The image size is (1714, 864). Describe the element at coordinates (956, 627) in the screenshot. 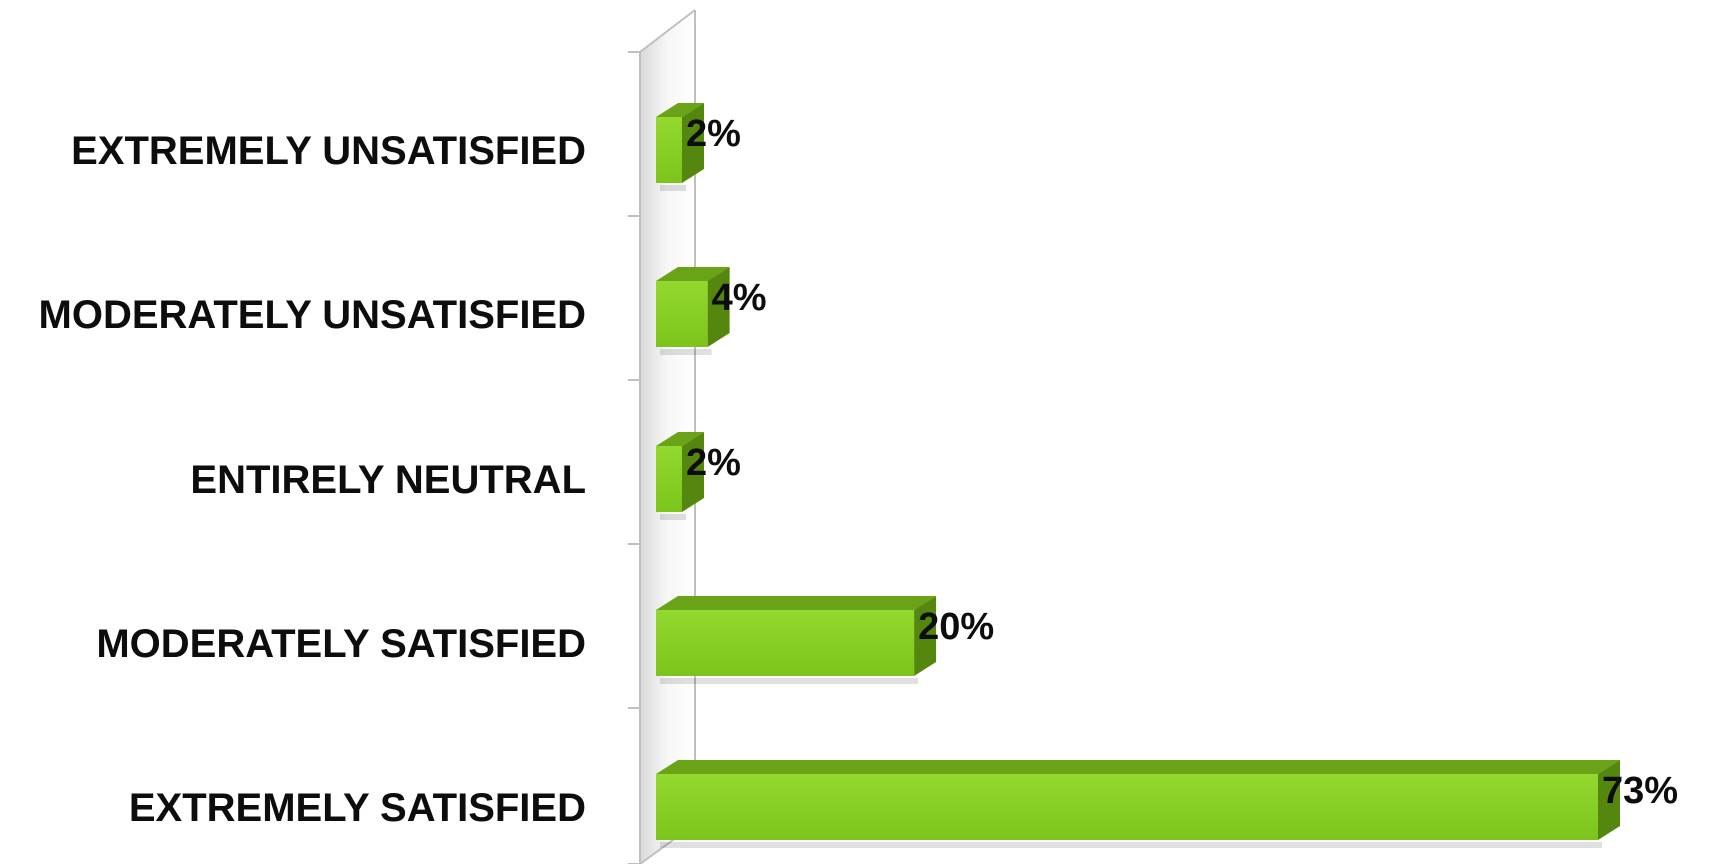

I see `value-label: 20%` at that location.